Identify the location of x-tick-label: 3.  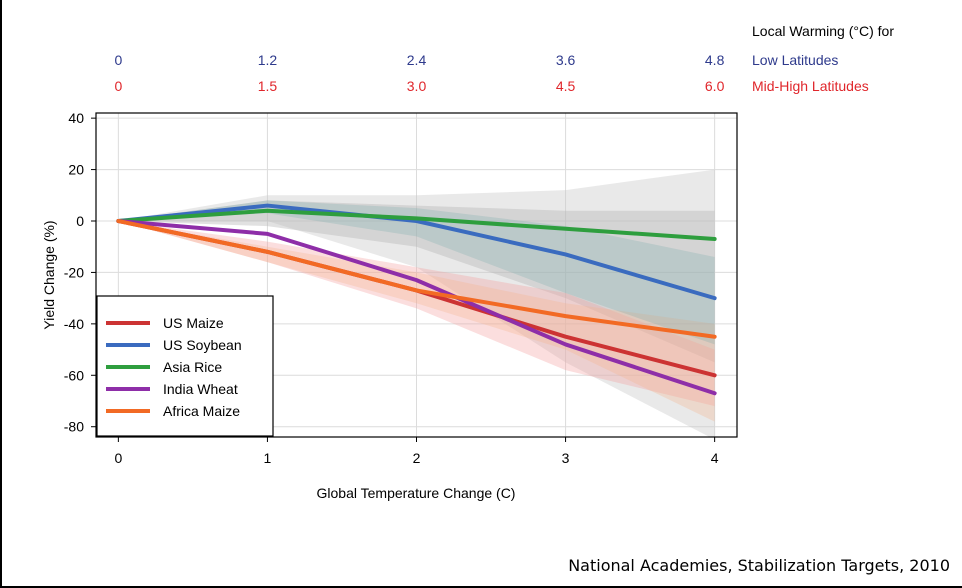
(566, 458).